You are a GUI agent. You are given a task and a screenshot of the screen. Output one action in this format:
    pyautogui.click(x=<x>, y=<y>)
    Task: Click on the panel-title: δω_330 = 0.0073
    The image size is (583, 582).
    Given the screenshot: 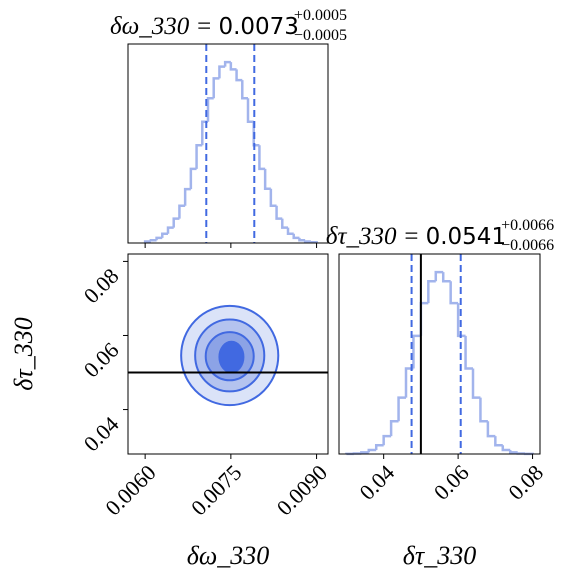 What is the action you would take?
    pyautogui.click(x=204, y=26)
    